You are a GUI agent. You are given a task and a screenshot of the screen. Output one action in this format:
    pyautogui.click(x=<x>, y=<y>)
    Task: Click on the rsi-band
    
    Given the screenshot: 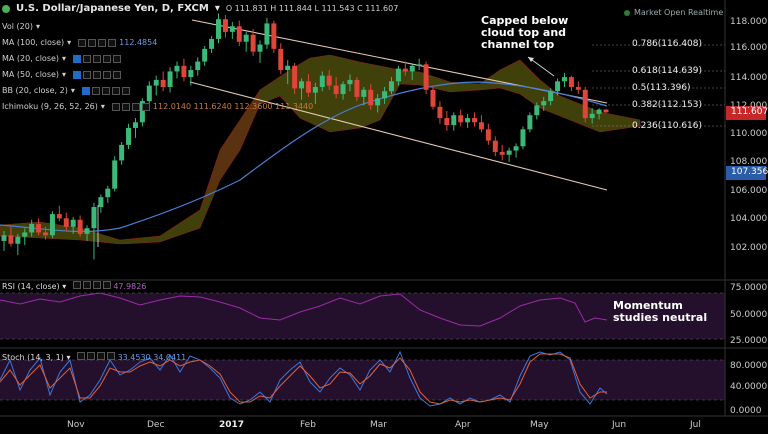 What is the action you would take?
    pyautogui.click(x=362, y=316)
    